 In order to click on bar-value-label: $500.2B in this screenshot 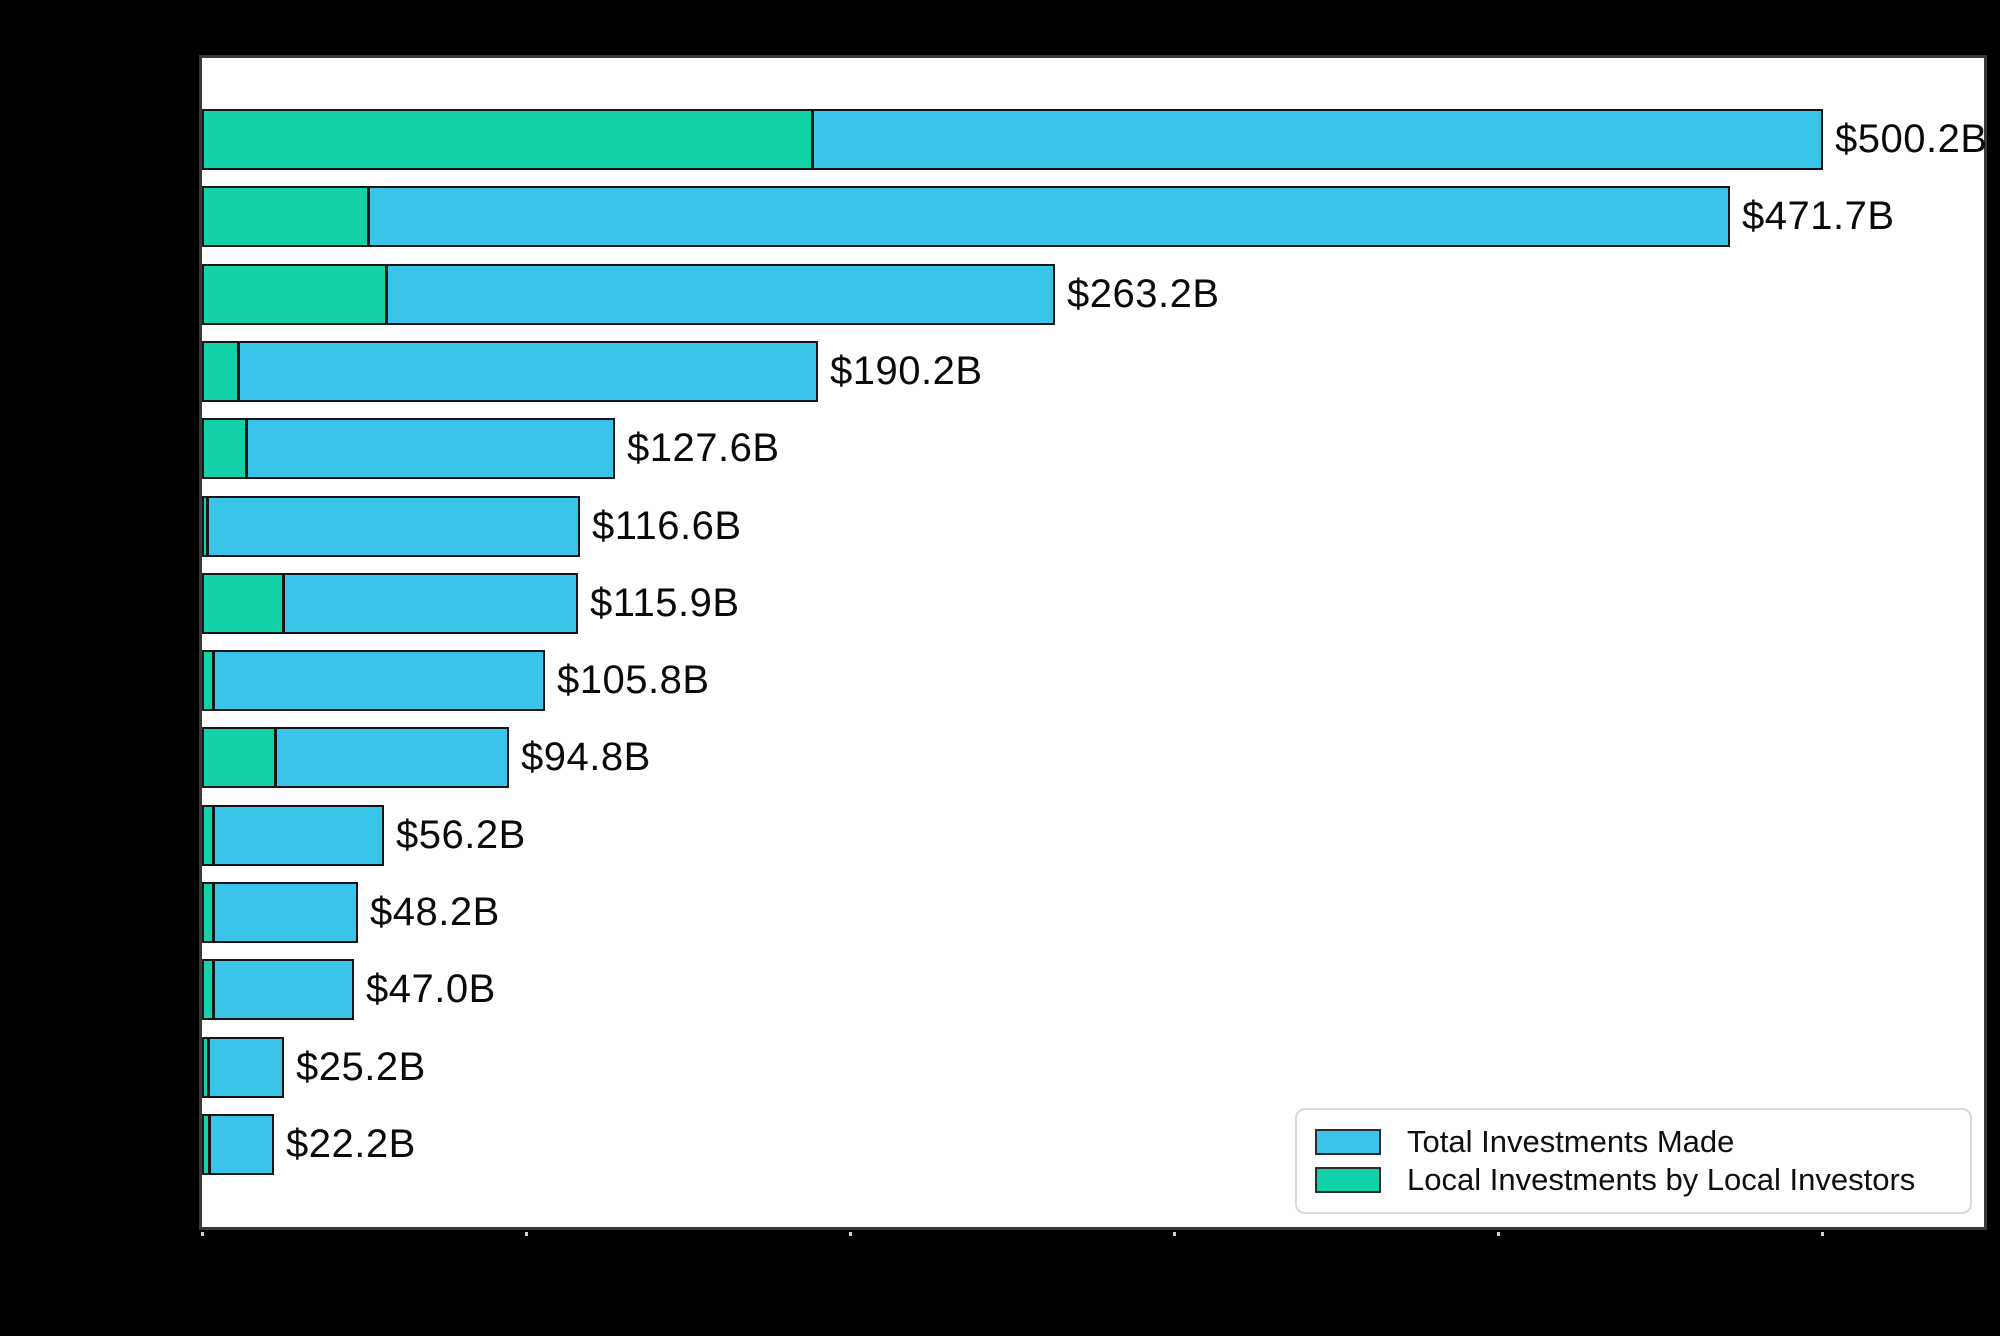, I will do `click(1911, 139)`.